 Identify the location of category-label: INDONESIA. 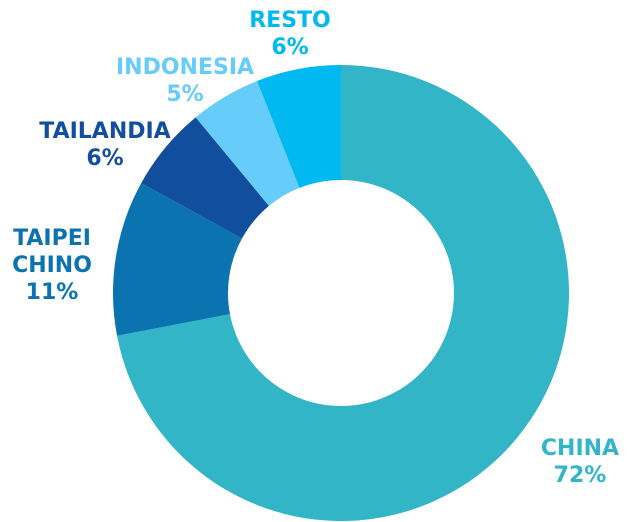
(185, 67).